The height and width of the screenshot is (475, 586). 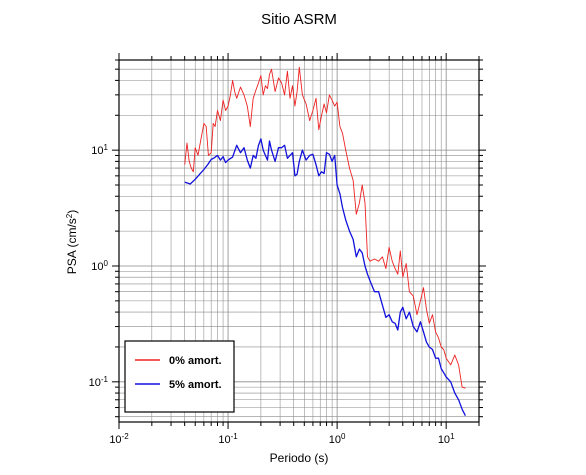 I want to click on legend-box, so click(x=179, y=376).